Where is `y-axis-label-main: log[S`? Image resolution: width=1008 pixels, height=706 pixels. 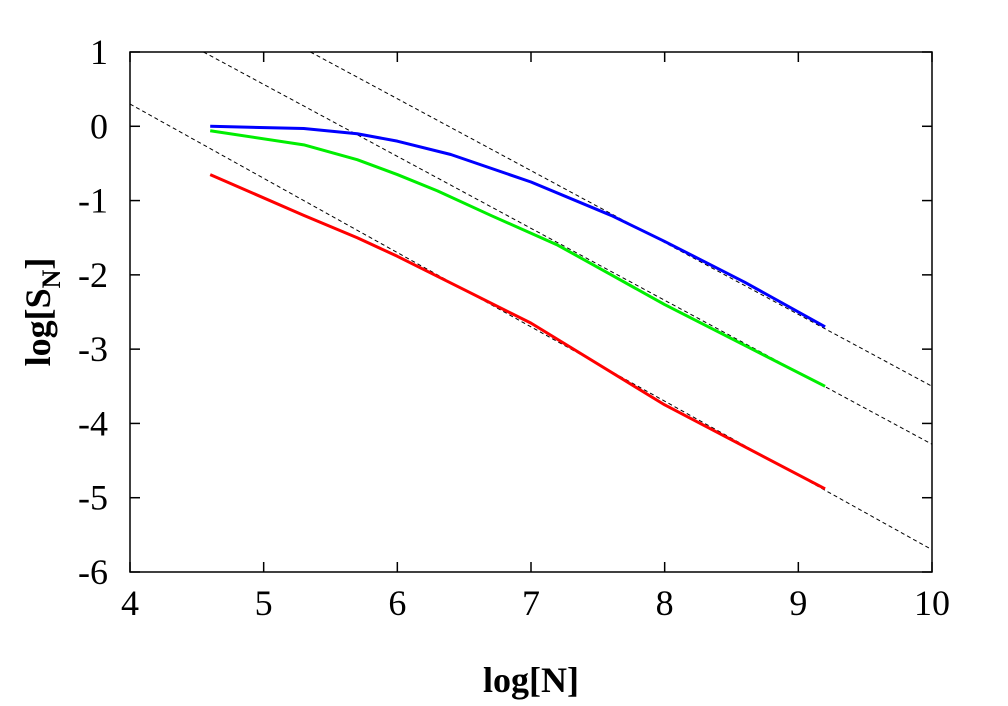 y-axis-label-main: log[S is located at coordinates (38, 327).